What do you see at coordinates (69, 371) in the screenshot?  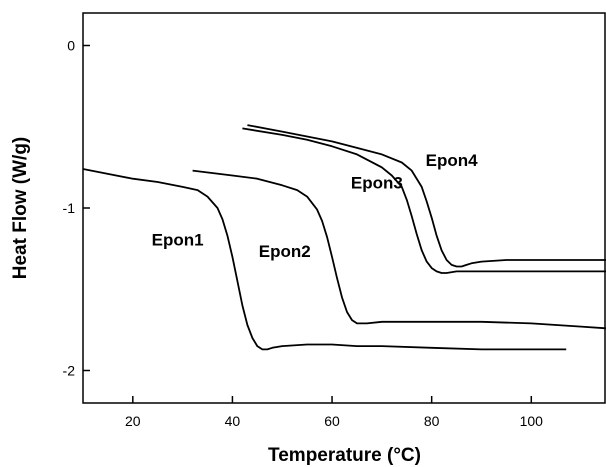 I see `y-tick-label: -2` at bounding box center [69, 371].